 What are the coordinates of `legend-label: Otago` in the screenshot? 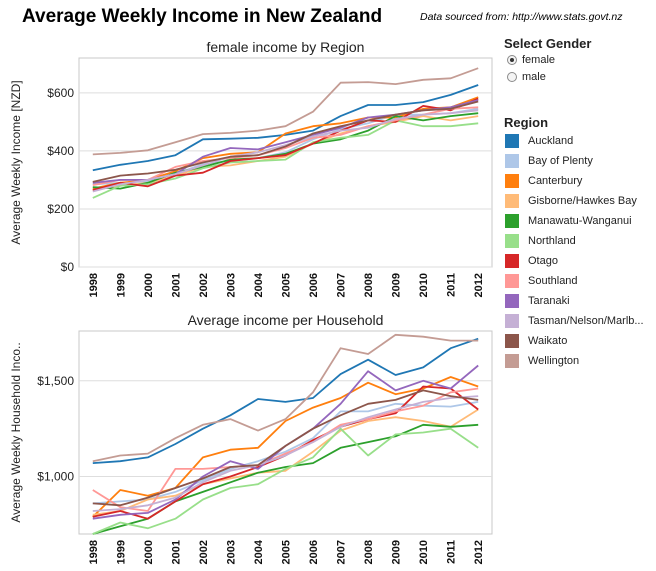 It's located at (543, 261).